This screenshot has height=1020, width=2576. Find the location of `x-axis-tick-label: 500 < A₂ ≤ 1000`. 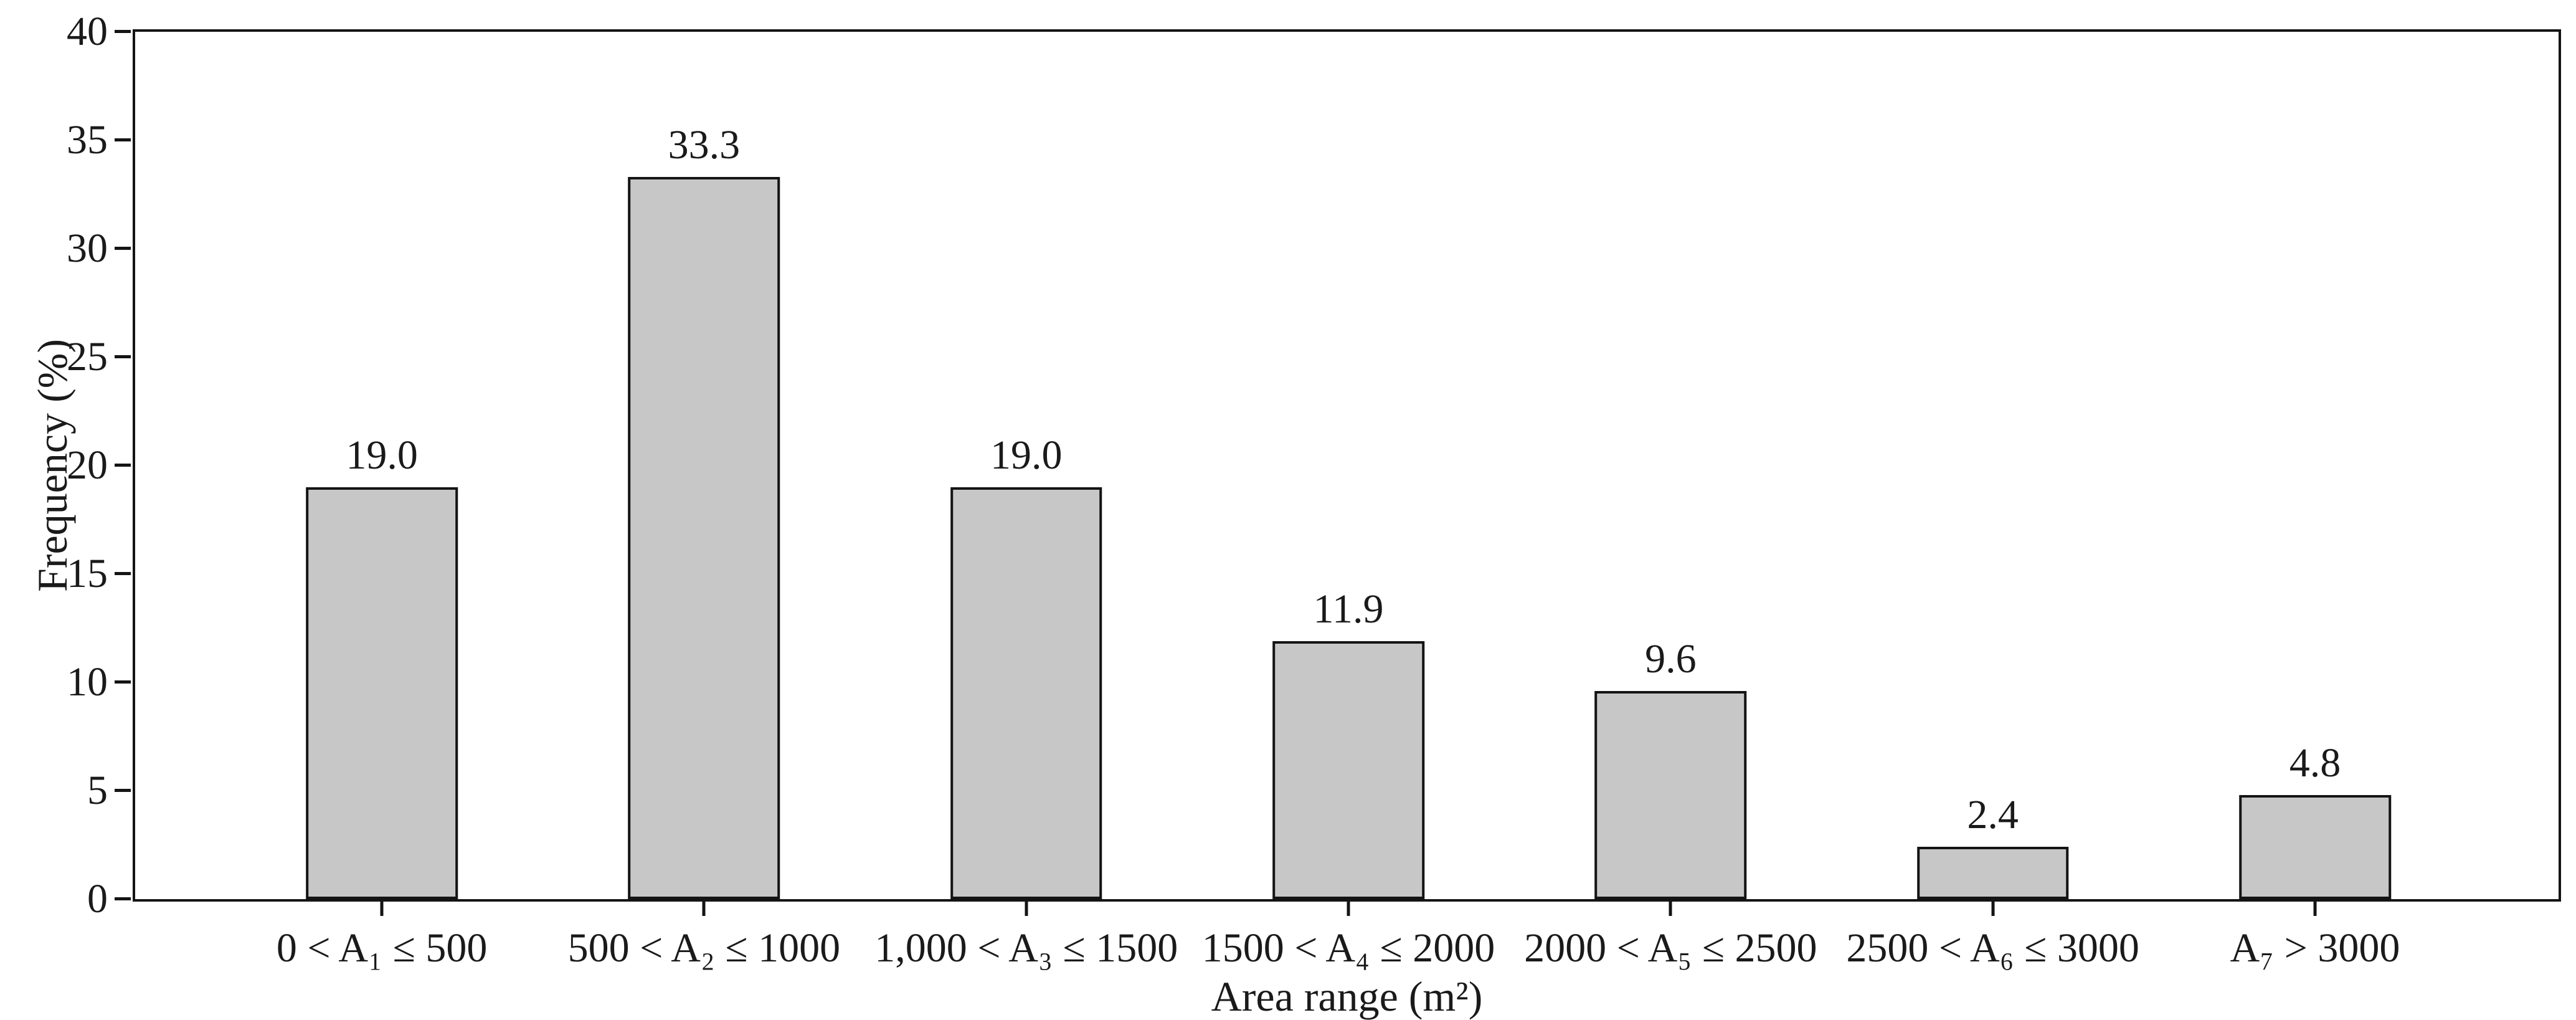

x-axis-tick-label: 500 < A₂ ≤ 1000 is located at coordinates (704, 948).